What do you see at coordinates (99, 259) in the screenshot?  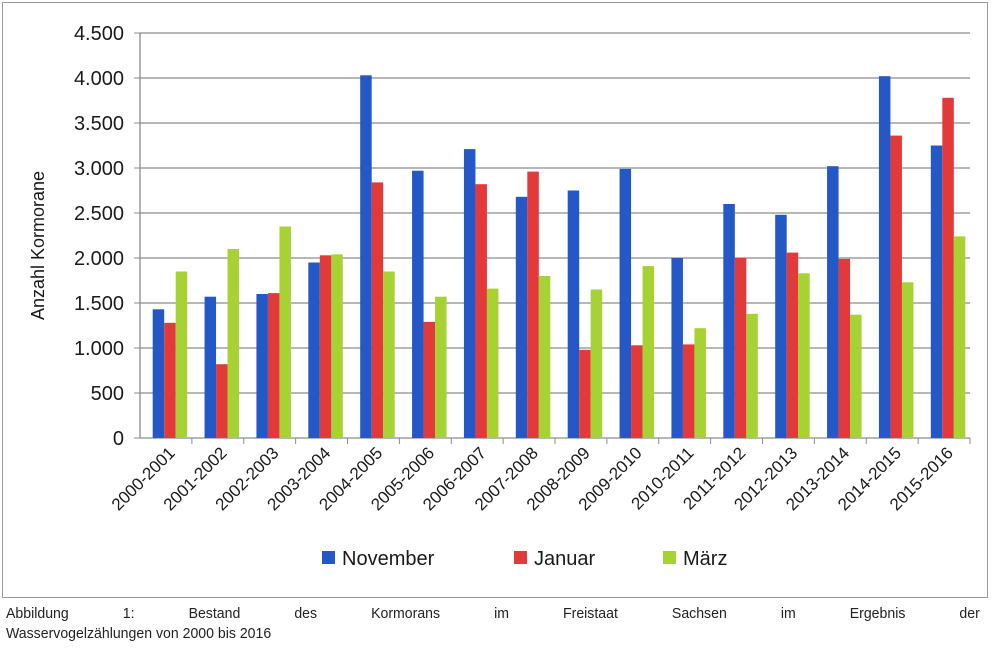 I see `y-tick-label: 2.000` at bounding box center [99, 259].